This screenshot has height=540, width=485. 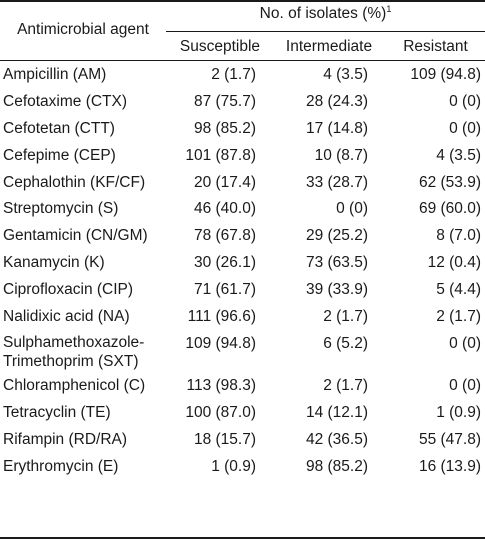 What do you see at coordinates (325, 31) in the screenshot?
I see `group-header-rule` at bounding box center [325, 31].